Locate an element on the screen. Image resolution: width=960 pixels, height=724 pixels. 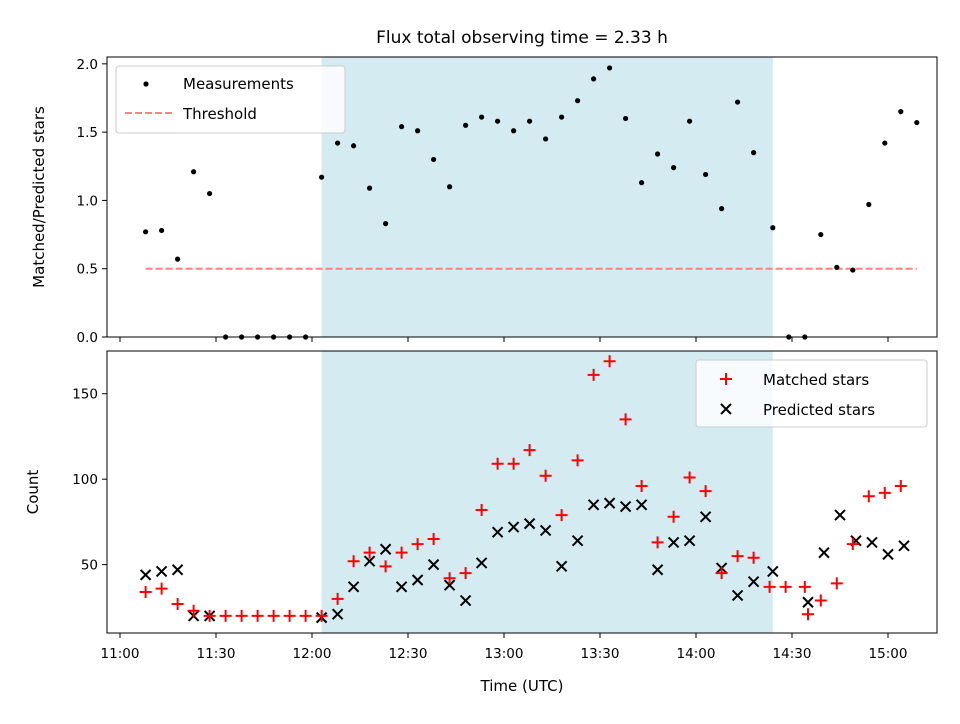
time-x-tick-label: 12:30 is located at coordinates (408, 654).